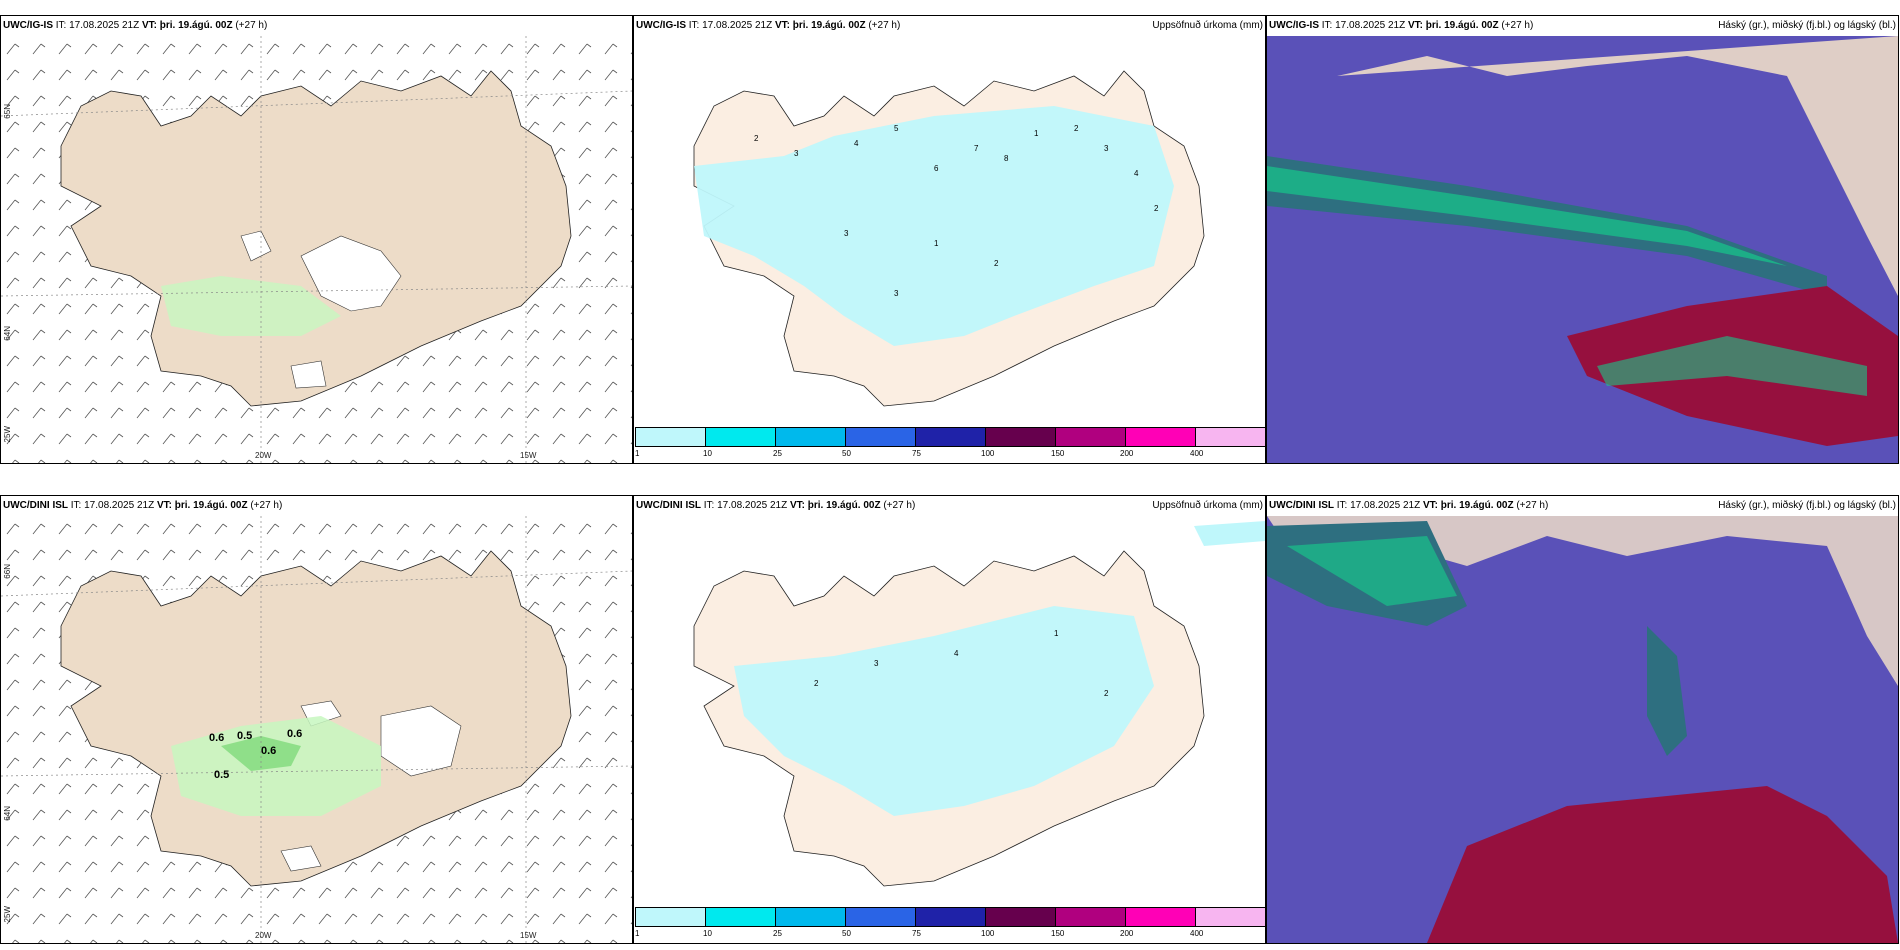 The width and height of the screenshot is (1900, 950). Describe the element at coordinates (846, 453) in the screenshot. I see `legend-tick: 50` at that location.